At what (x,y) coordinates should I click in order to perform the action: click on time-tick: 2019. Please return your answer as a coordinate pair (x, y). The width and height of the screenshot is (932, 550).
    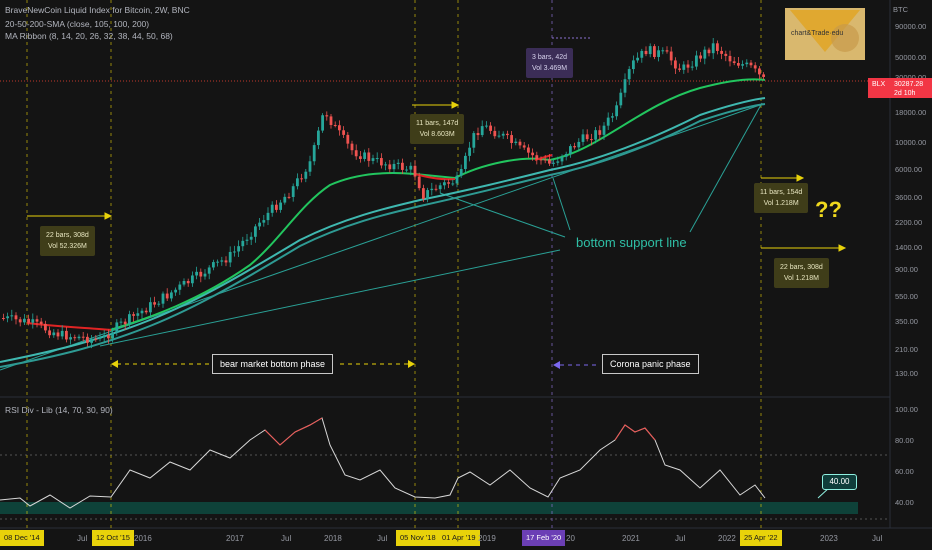
    Looking at the image, I should click on (487, 538).